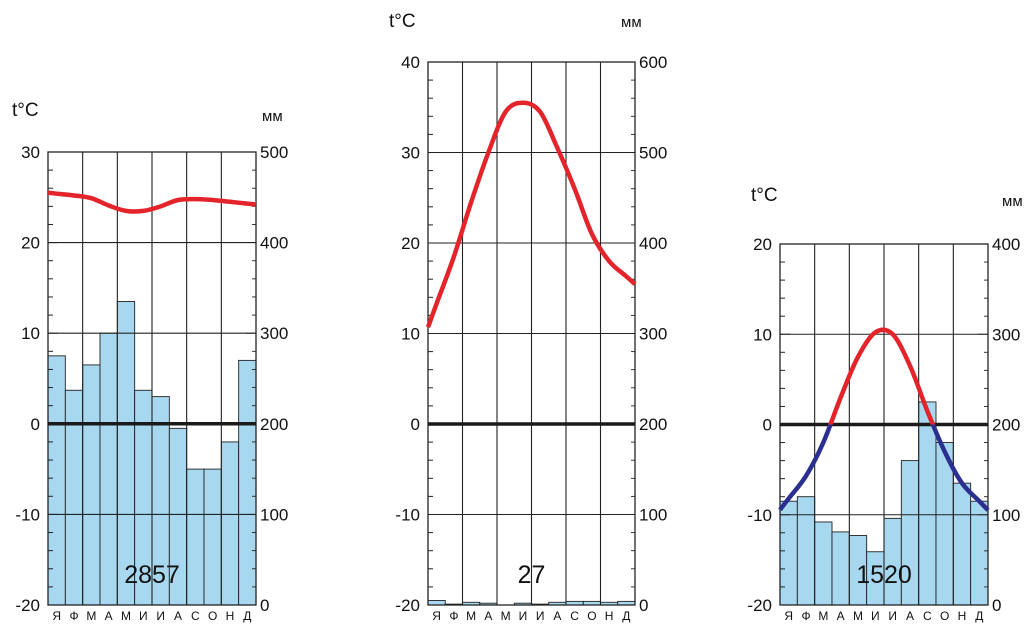 The height and width of the screenshot is (634, 1030). Describe the element at coordinates (884, 468) in the screenshot. I see `temperature-curve-negative` at that location.